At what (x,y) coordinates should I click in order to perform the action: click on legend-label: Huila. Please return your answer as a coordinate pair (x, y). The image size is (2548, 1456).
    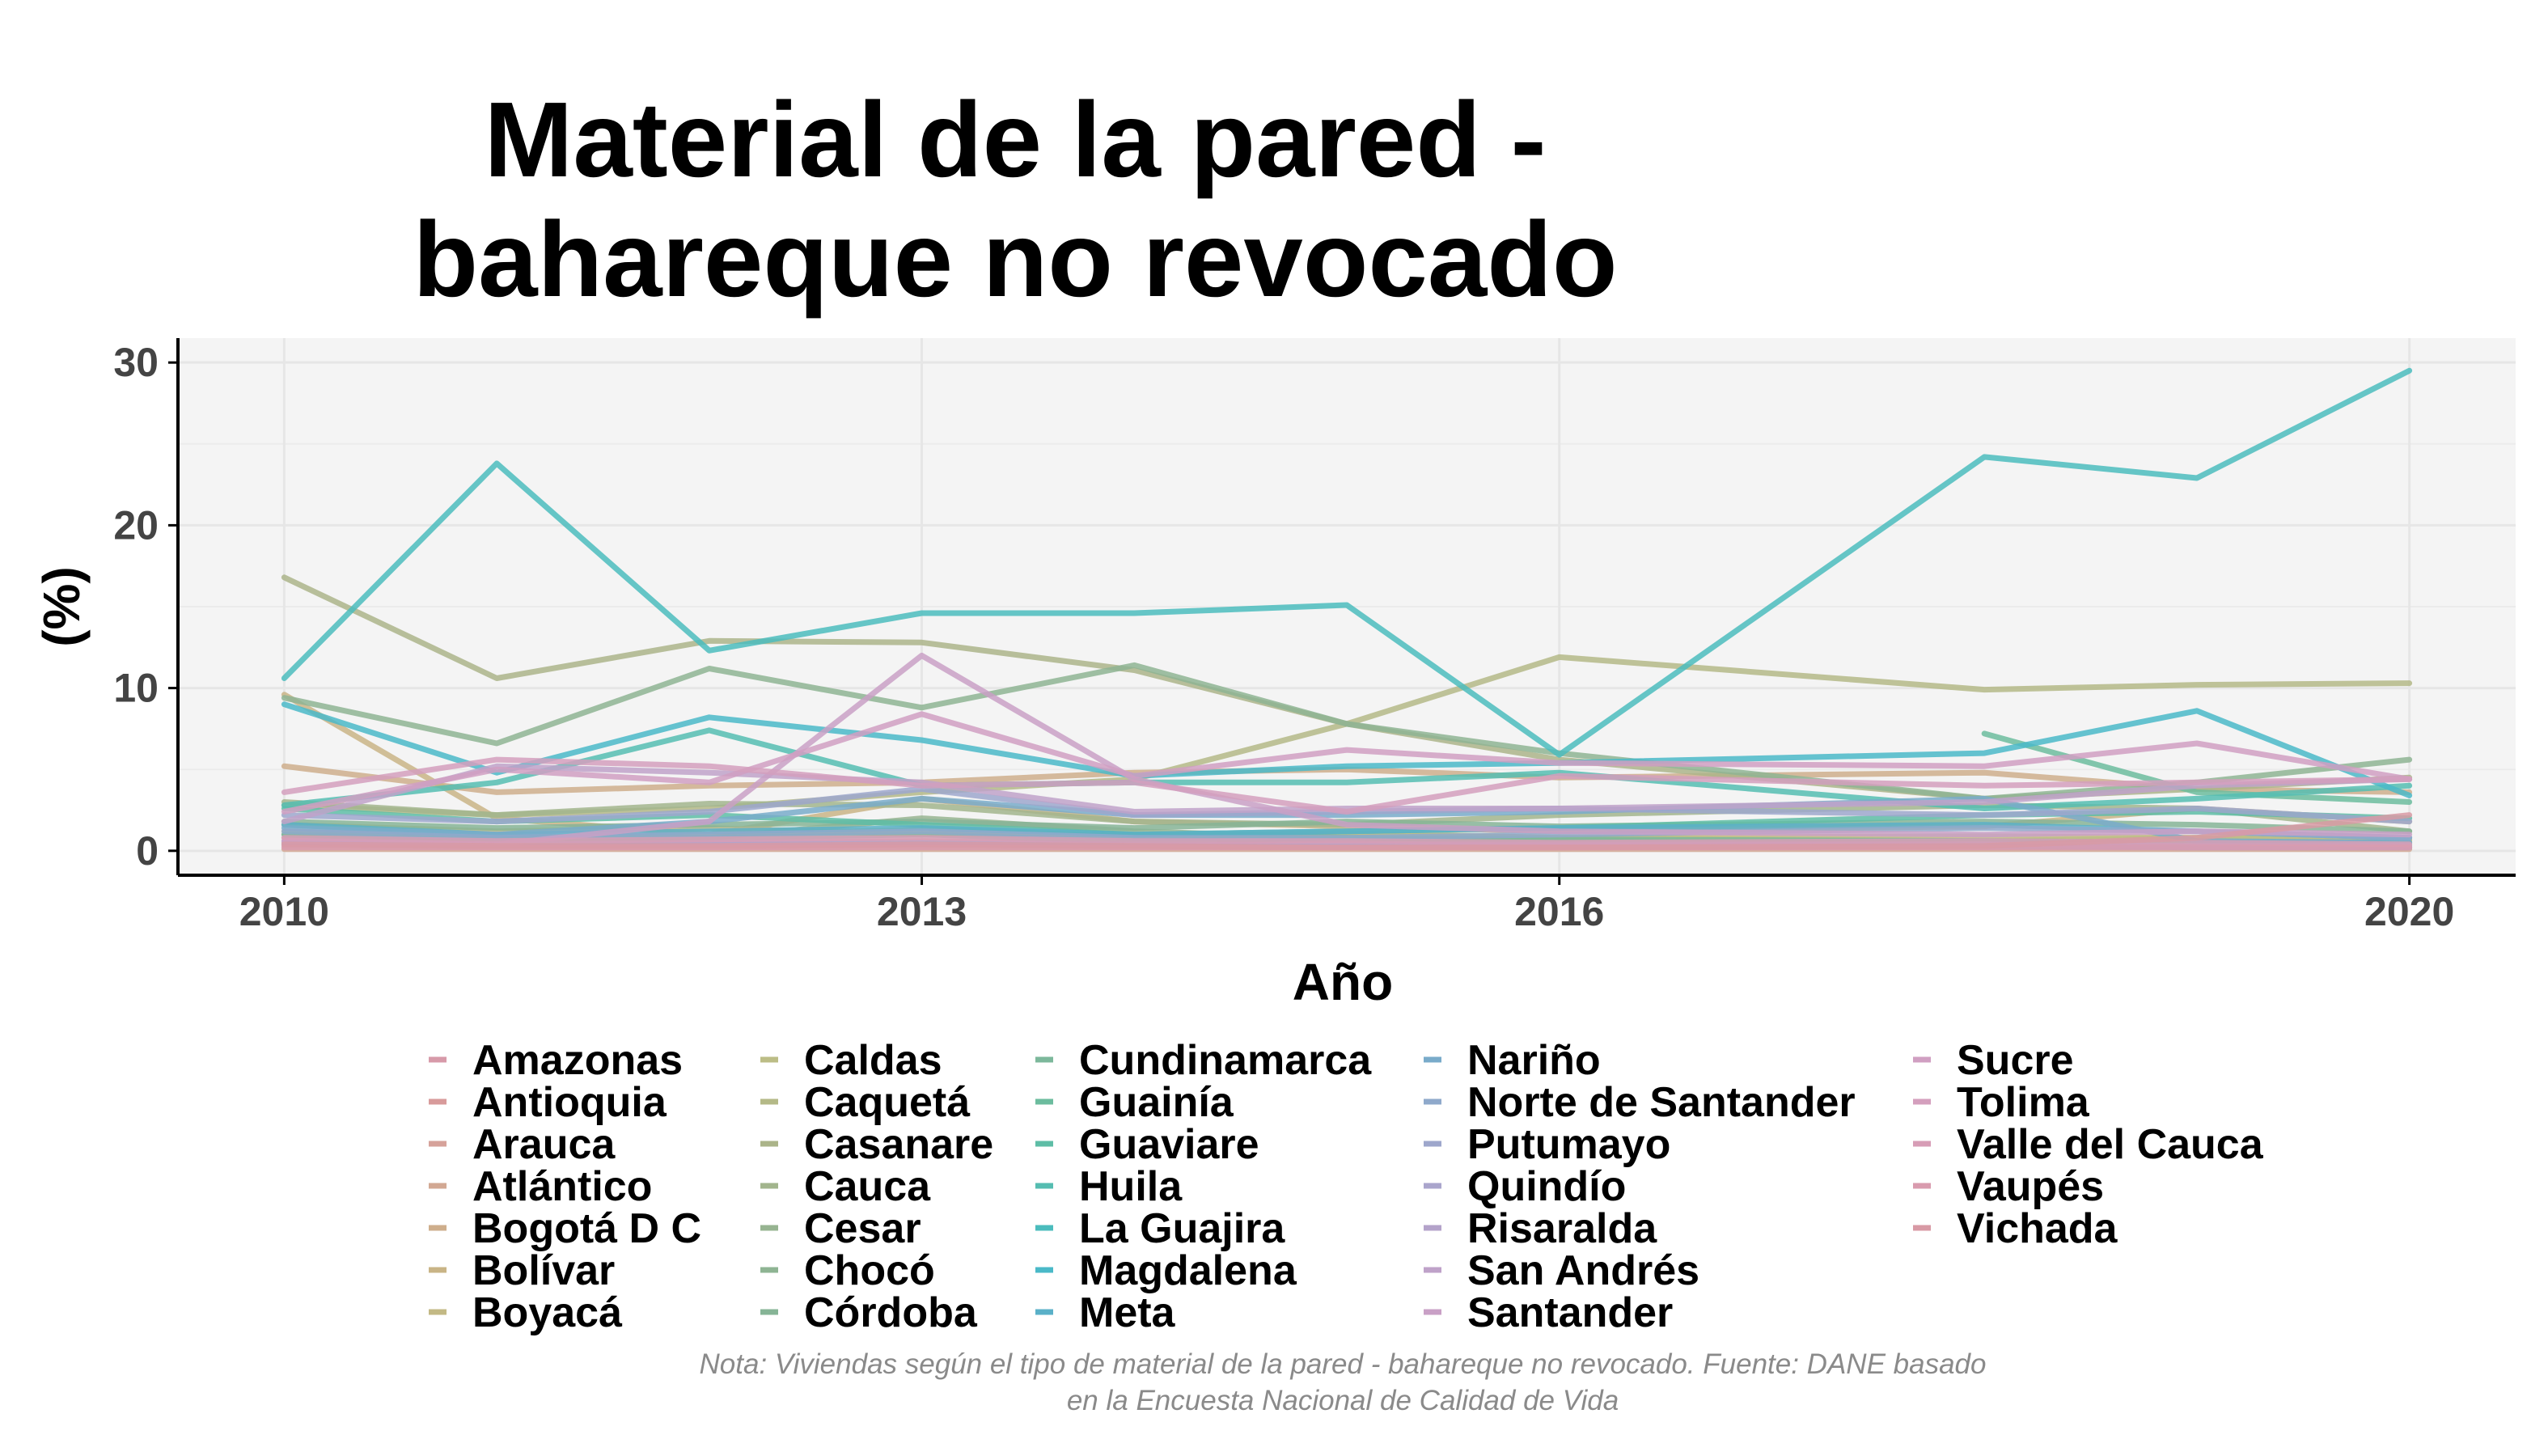
    Looking at the image, I should click on (1131, 1186).